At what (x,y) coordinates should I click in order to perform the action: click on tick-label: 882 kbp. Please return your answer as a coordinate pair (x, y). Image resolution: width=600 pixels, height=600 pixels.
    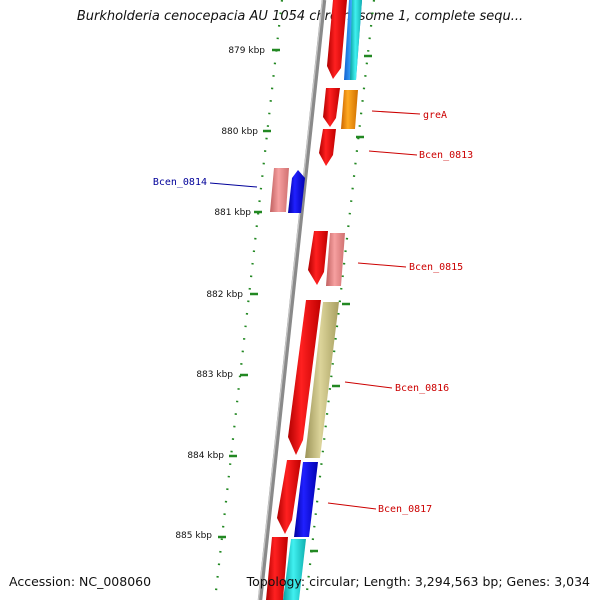
    Looking at the image, I should click on (224, 295).